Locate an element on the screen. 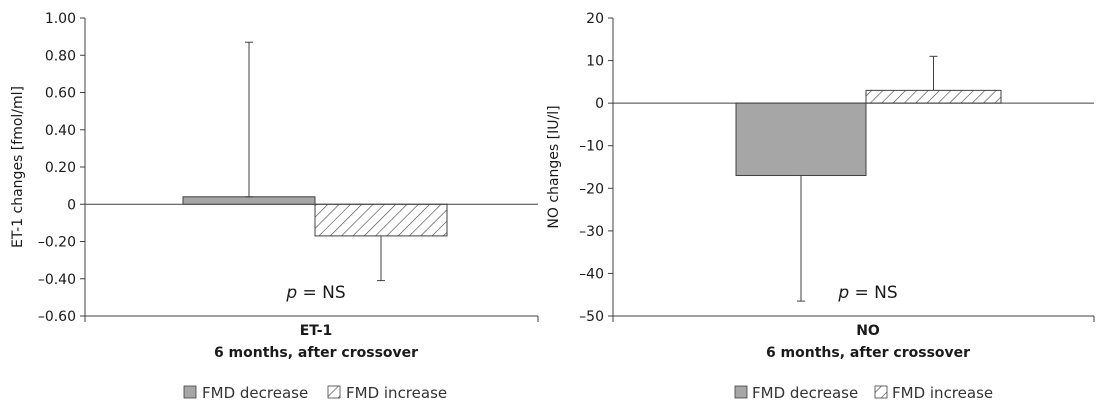 The height and width of the screenshot is (410, 1100). y-tick-label: 0.20 is located at coordinates (60, 168).